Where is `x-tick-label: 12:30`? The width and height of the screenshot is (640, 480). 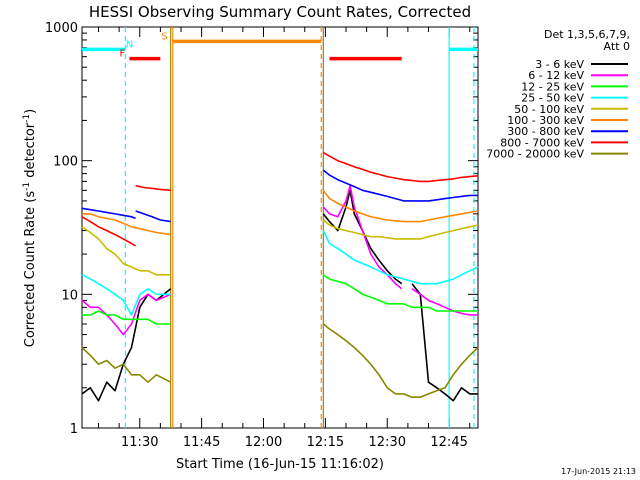 x-tick-label: 12:30 is located at coordinates (387, 442).